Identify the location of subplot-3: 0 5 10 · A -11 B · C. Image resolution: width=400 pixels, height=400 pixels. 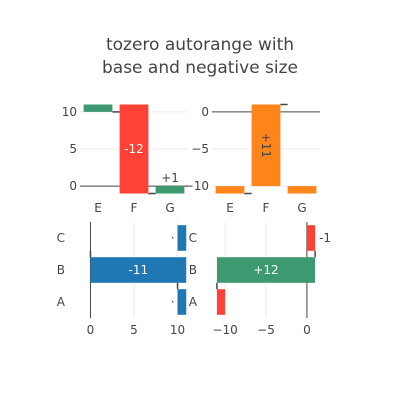
(122, 279).